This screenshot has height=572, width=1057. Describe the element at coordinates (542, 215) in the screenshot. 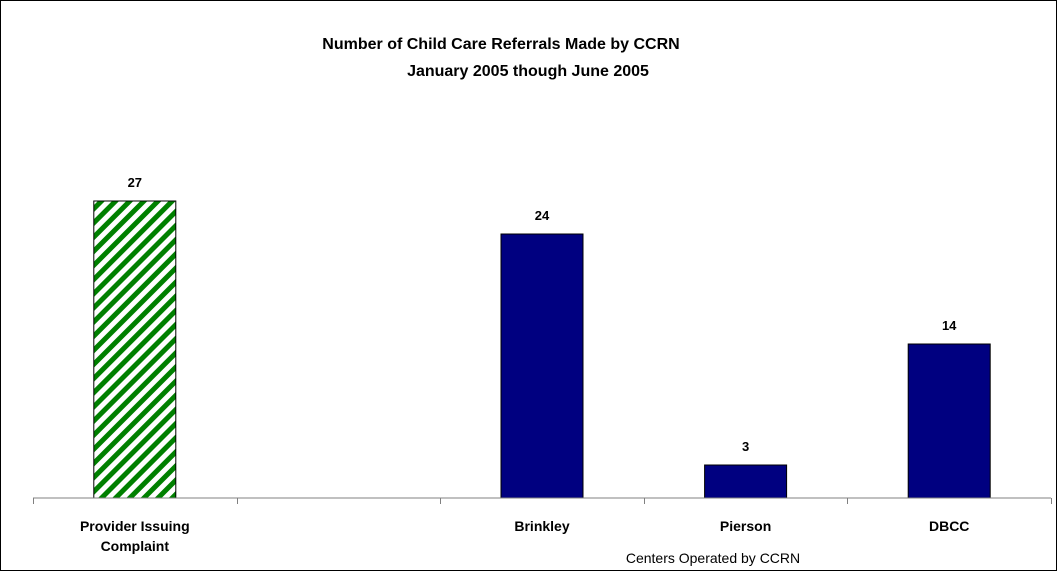

I see `data-label: 24` at that location.